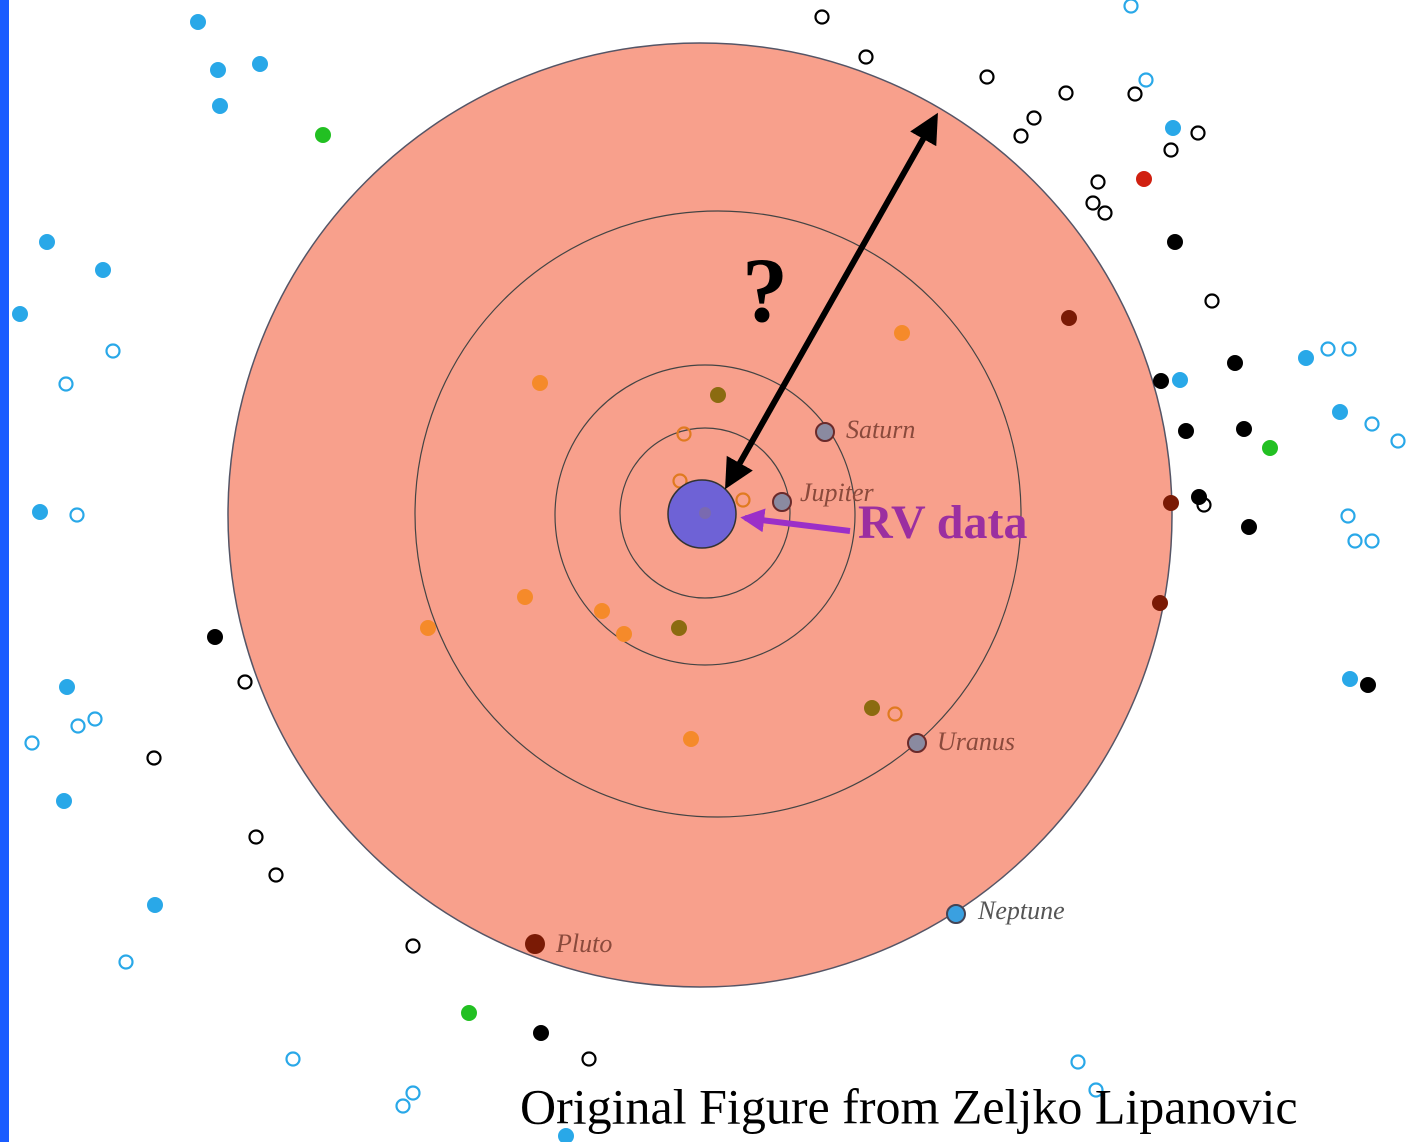 This screenshot has width=1422, height=1142. I want to click on sun-core, so click(705, 513).